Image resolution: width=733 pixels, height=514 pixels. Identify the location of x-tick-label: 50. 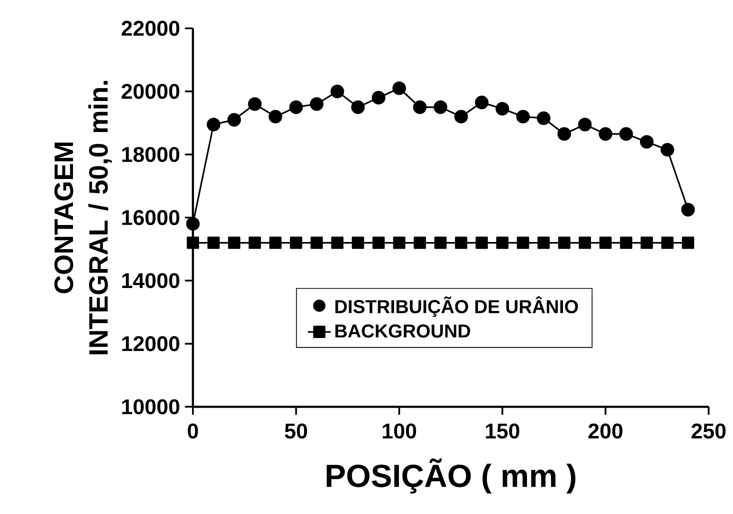
(296, 431).